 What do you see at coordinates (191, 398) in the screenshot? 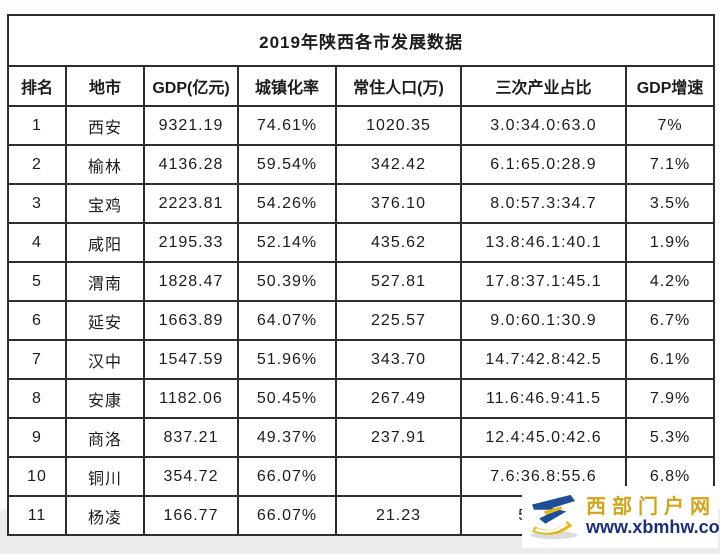
I see `table-cell: 1182.06` at bounding box center [191, 398].